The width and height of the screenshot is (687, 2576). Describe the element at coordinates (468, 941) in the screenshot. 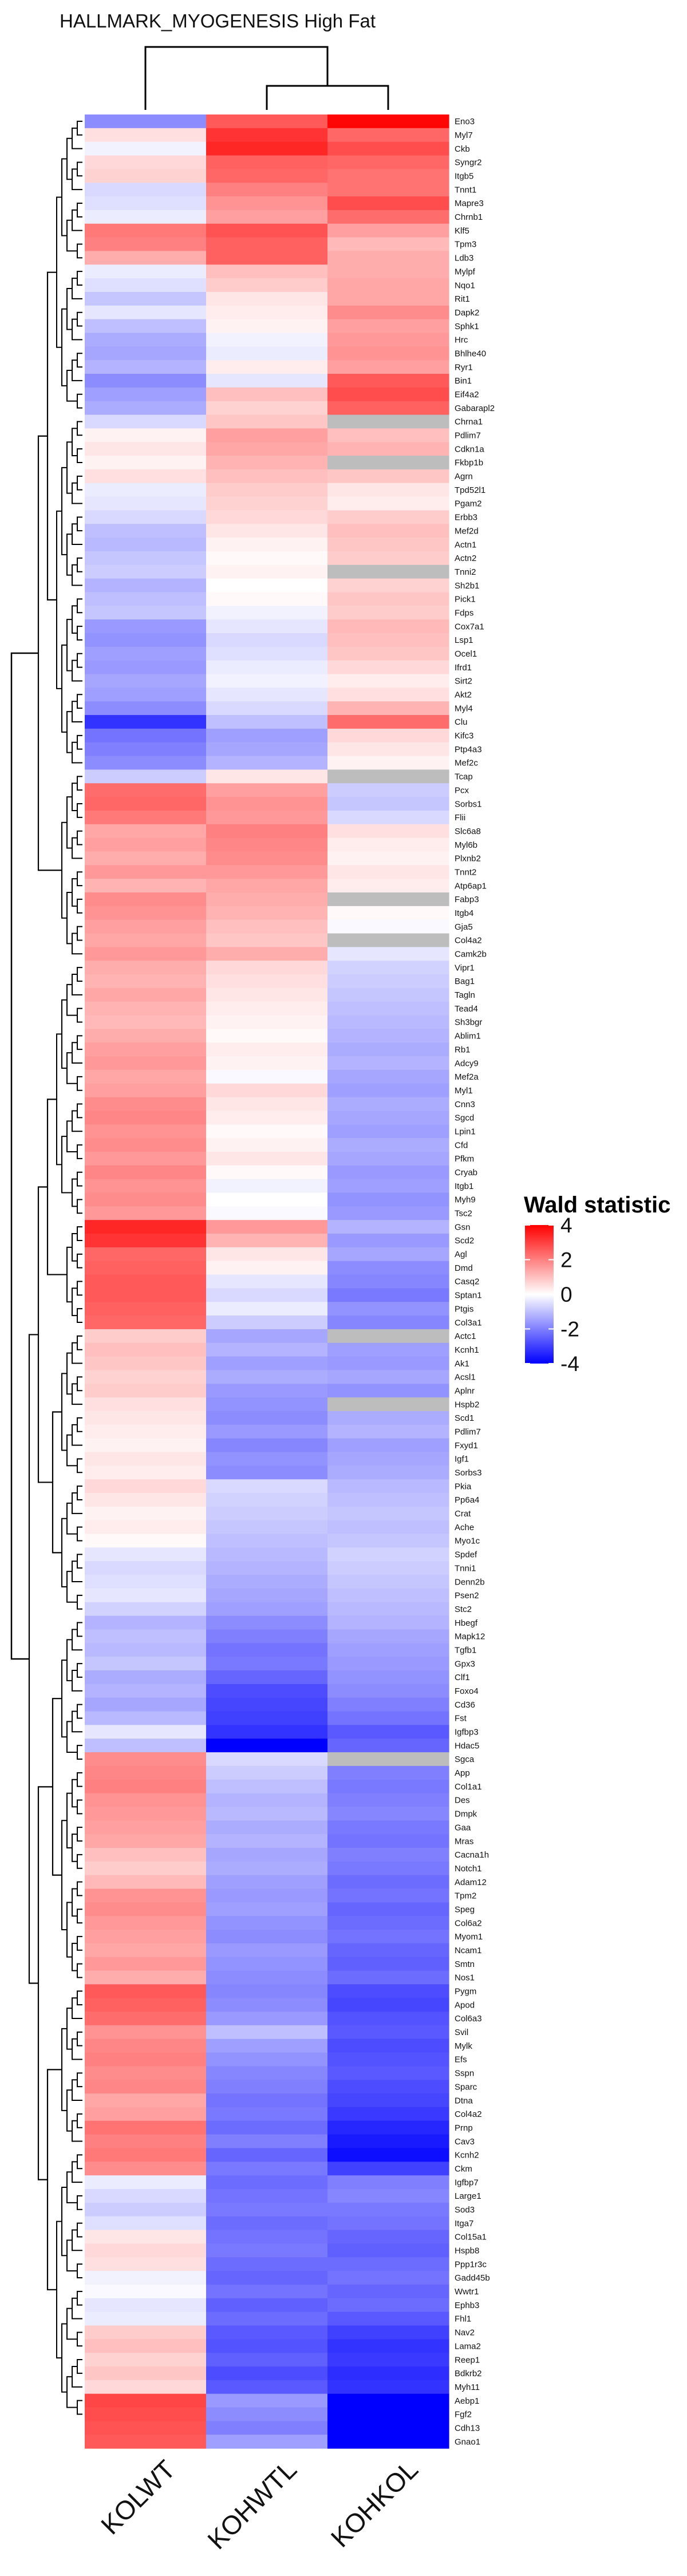

I see `row-label: Col4a2` at that location.